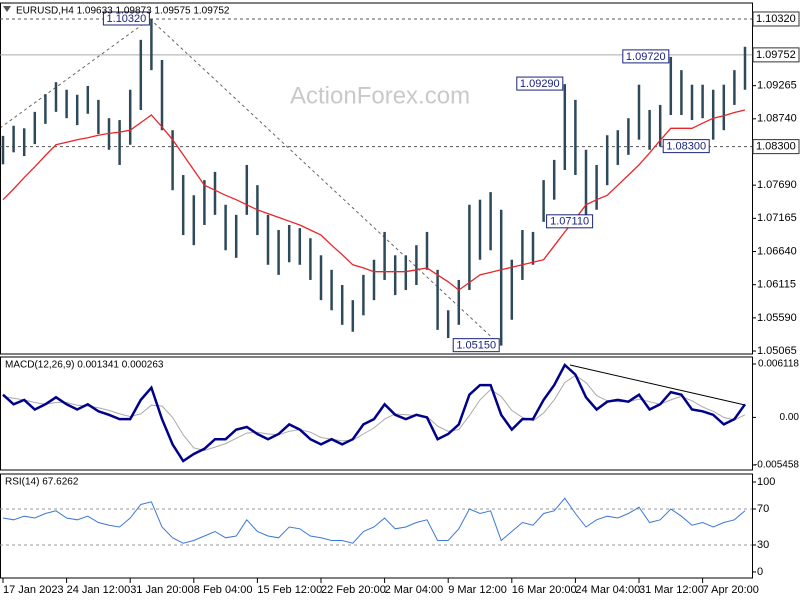 This screenshot has height=600, width=800. Describe the element at coordinates (414, 590) in the screenshot. I see `x-tick-label: 2 Mar 04:00` at that location.